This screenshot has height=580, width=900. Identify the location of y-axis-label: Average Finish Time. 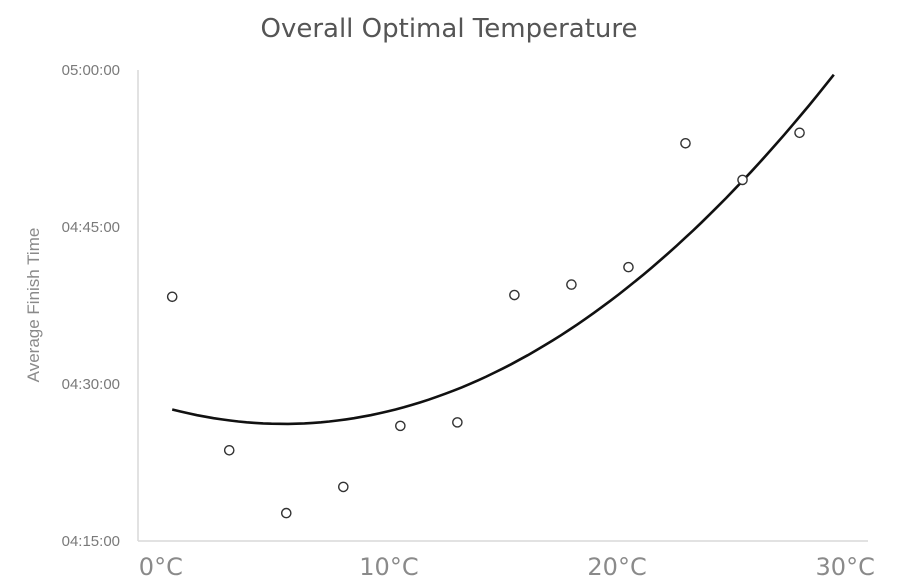
(33, 305).